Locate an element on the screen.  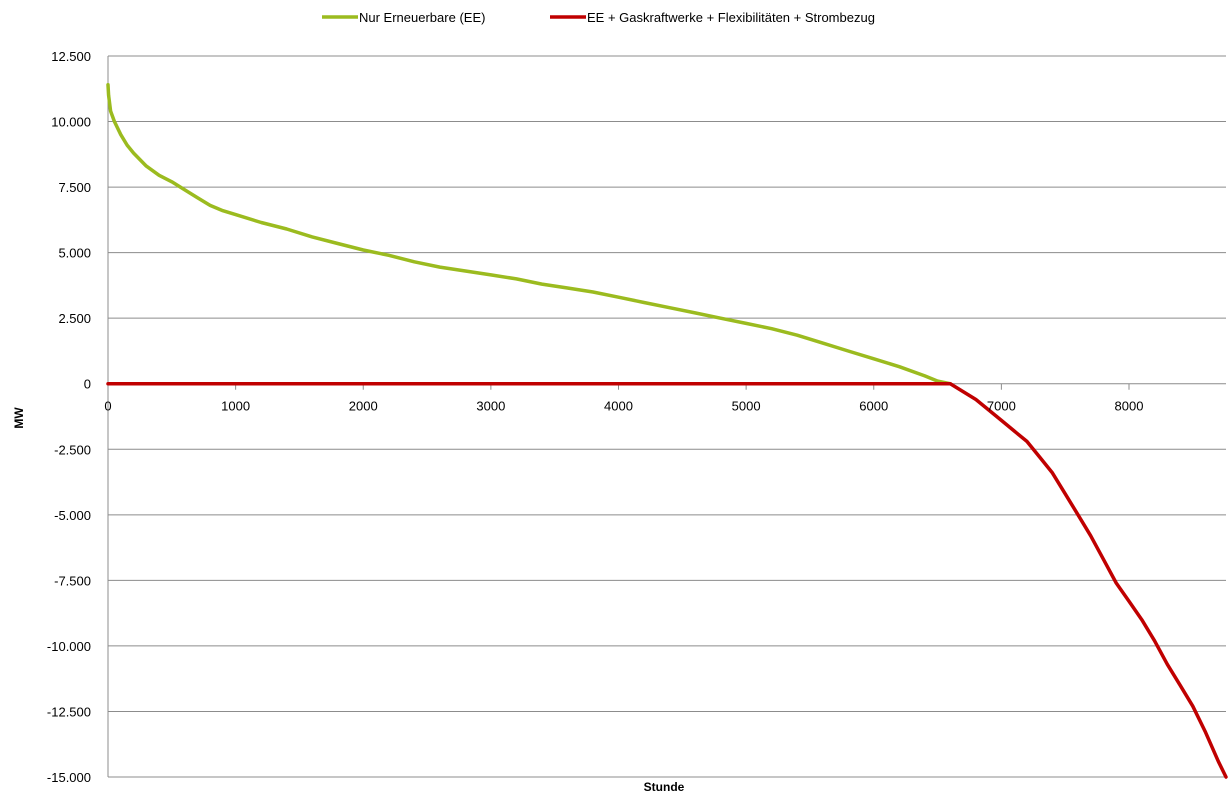
y-tick-label: -2.500 is located at coordinates (72, 449).